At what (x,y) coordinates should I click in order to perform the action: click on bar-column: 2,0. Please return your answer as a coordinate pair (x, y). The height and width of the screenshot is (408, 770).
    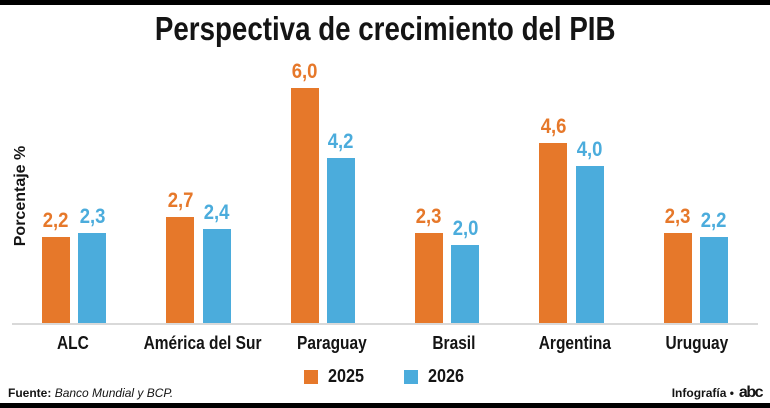
    Looking at the image, I should click on (465, 190).